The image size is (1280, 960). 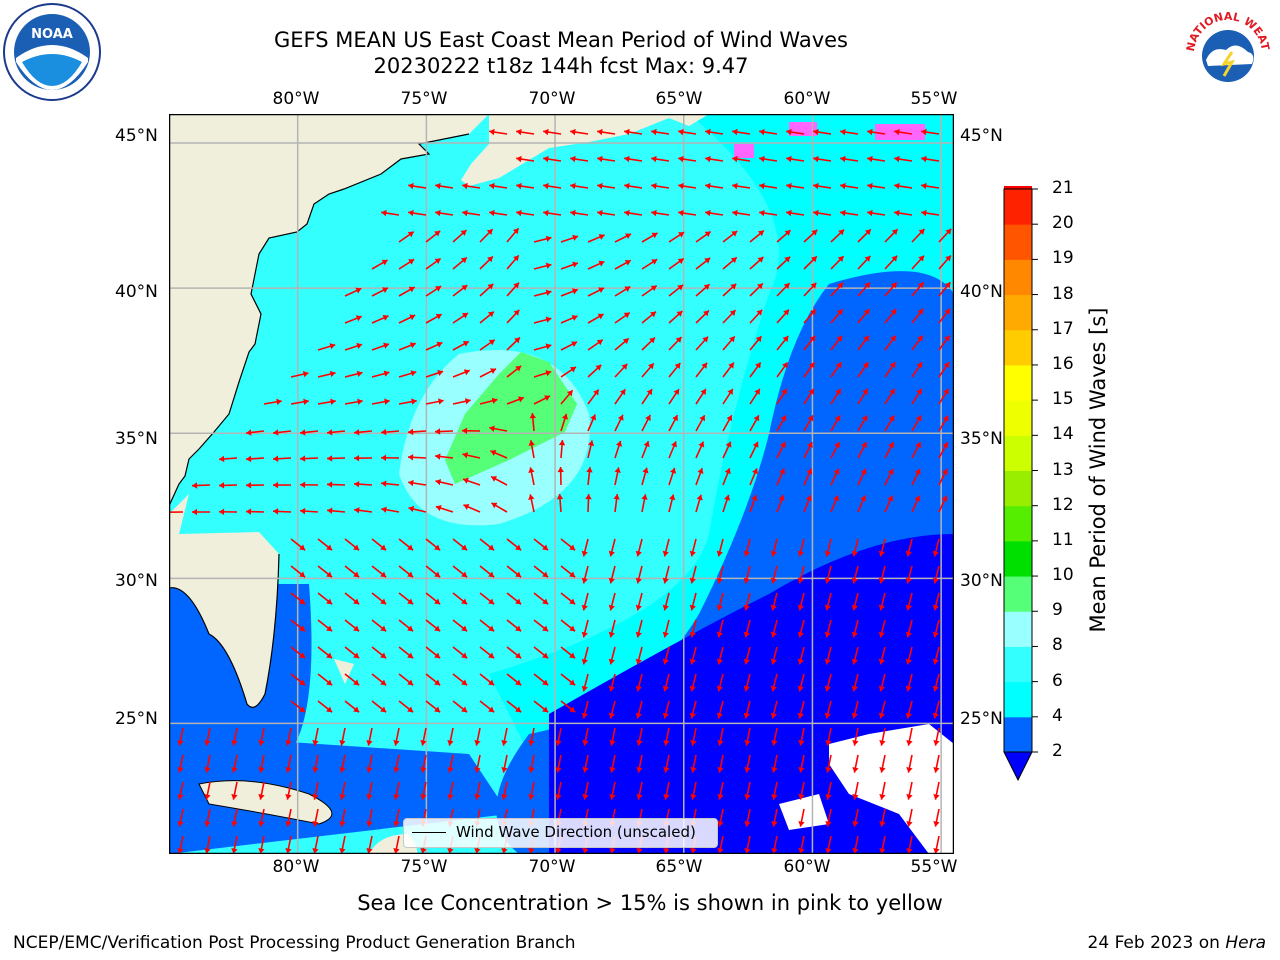 I want to click on colorbar-tick-label: 11, so click(x=1063, y=539).